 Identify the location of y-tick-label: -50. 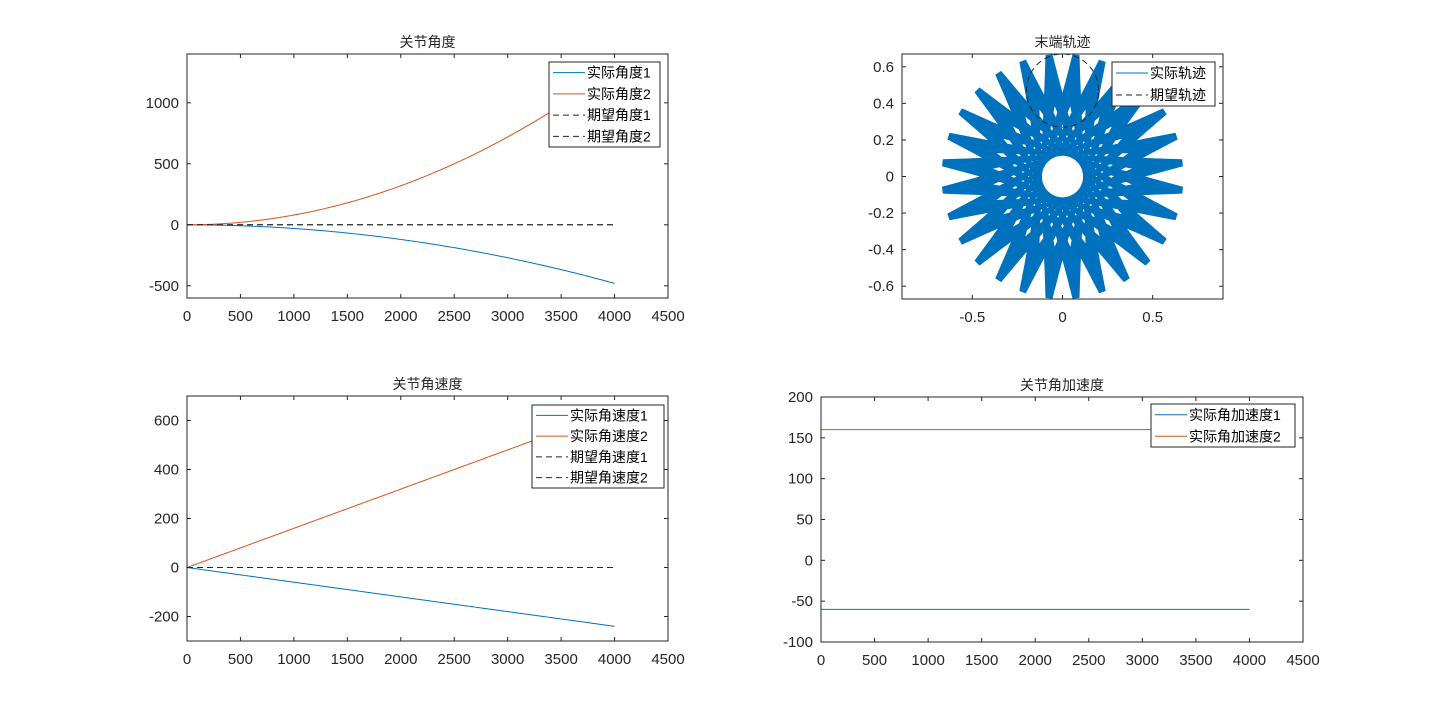
(802, 601).